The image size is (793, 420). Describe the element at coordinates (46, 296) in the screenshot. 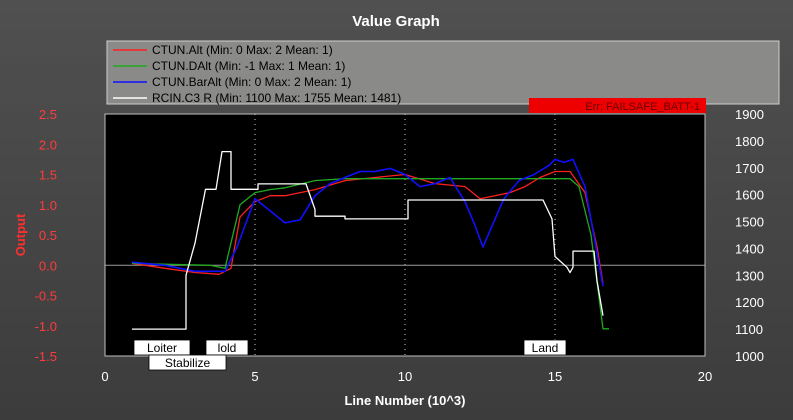

I see `y-tick-label: -0.5` at that location.